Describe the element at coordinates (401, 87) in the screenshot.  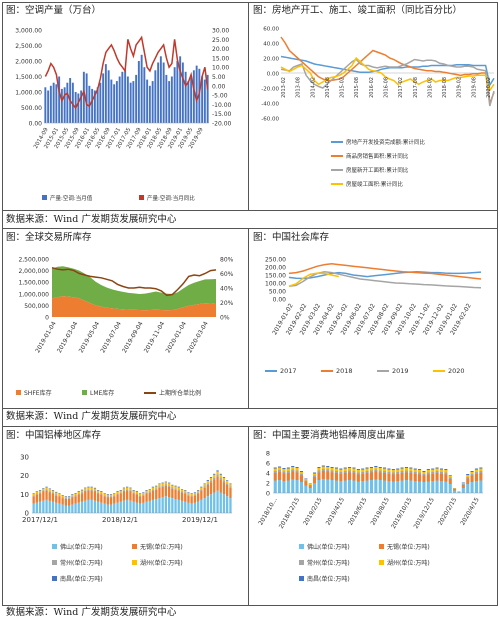
I see `x-tick-label: 2017-02` at that location.